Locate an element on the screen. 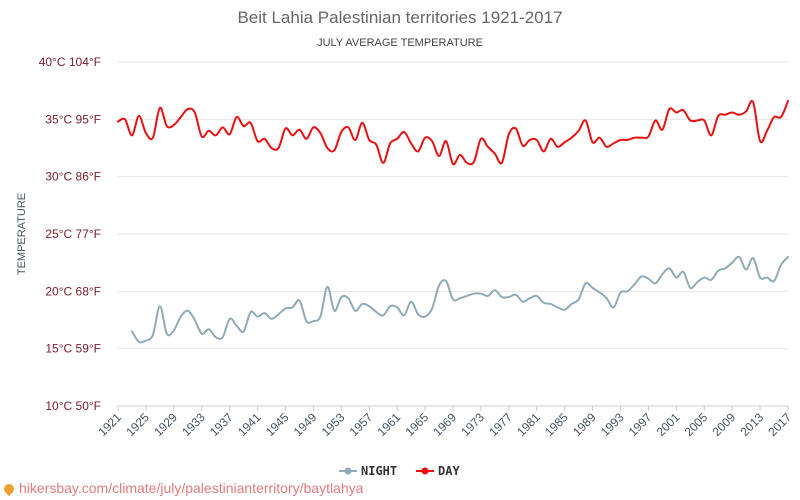 The width and height of the screenshot is (800, 500). legend-day-label: DAY is located at coordinates (449, 471).